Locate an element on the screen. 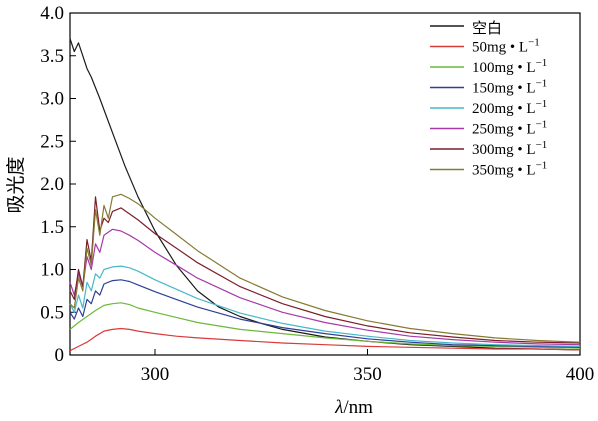  y-tick-label: 2.5 is located at coordinates (52, 141).